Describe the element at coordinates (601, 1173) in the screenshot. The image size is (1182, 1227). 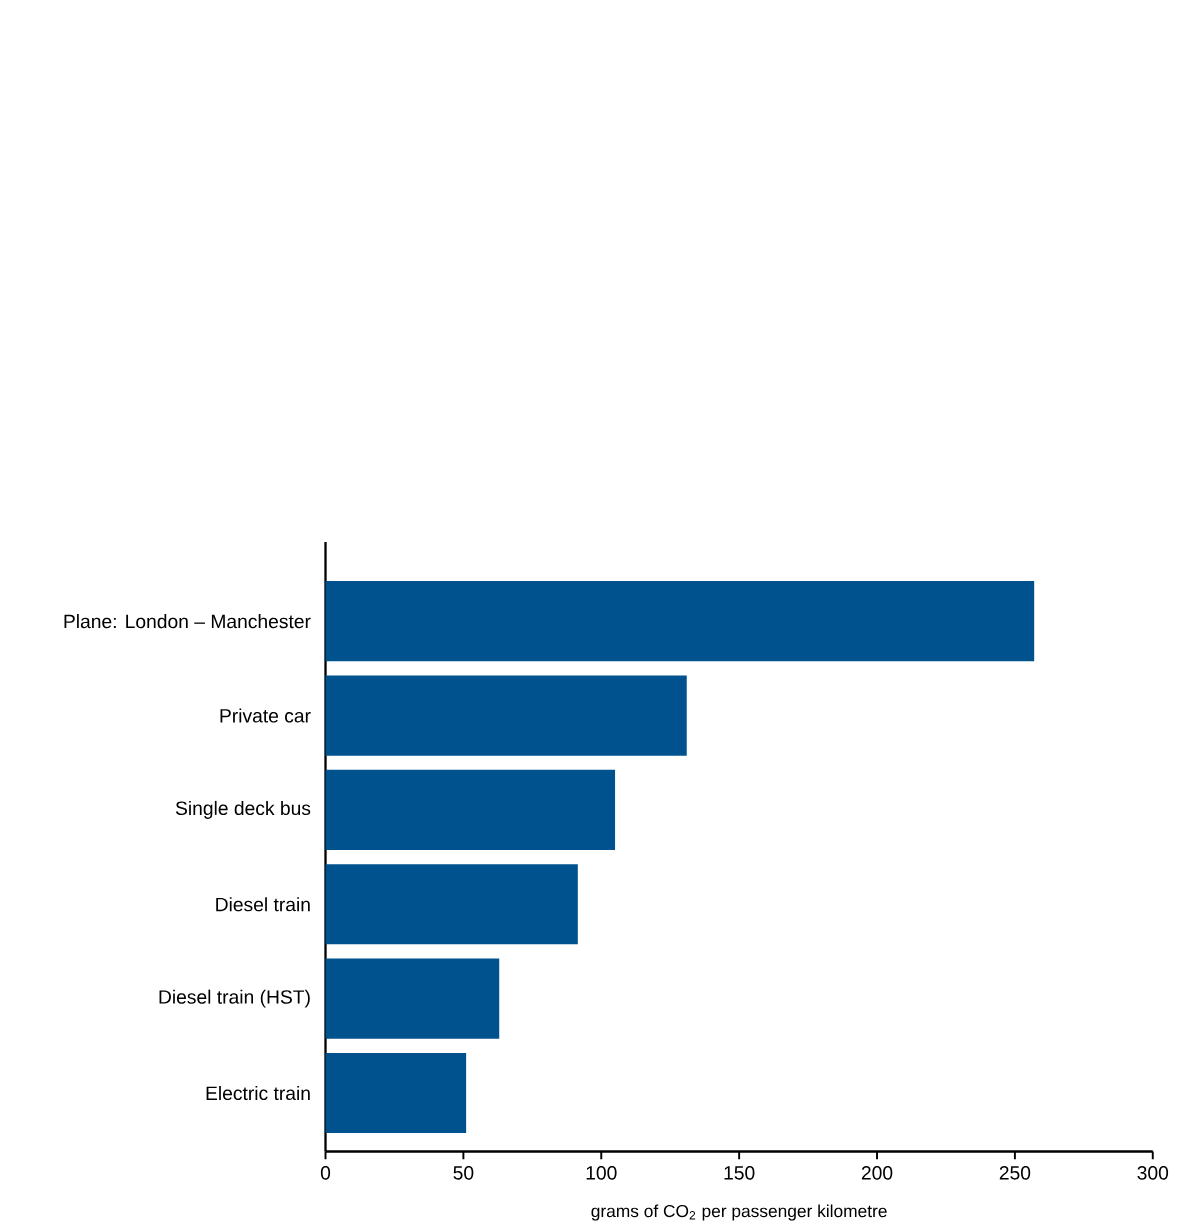
I see `x-tick-label: 100` at that location.